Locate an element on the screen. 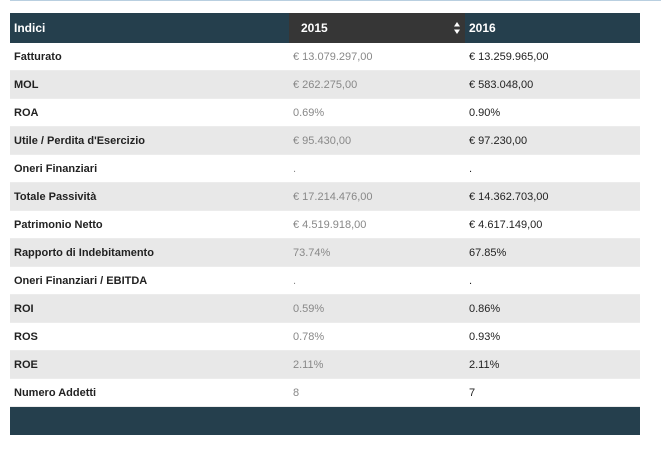 The image size is (661, 455). row-label: Utile / Perdita d'Esercizio is located at coordinates (79, 140).